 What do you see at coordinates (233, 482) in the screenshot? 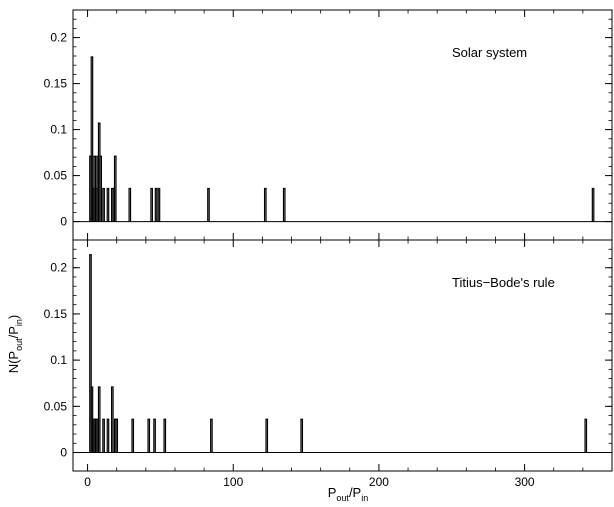
I see `x-tick-label: 100` at bounding box center [233, 482].